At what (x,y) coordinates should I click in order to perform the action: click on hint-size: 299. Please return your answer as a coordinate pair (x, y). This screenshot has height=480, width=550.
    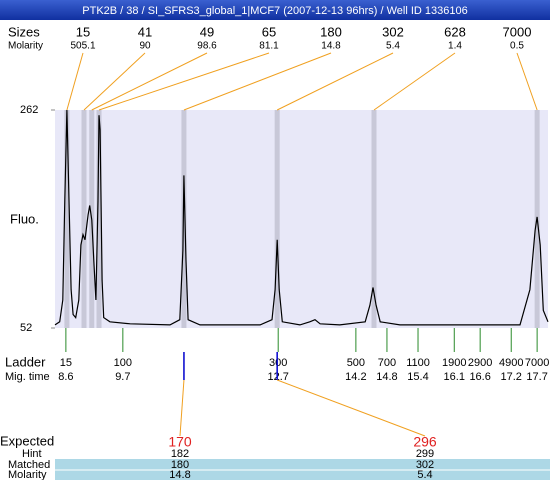
    Looking at the image, I should click on (425, 454).